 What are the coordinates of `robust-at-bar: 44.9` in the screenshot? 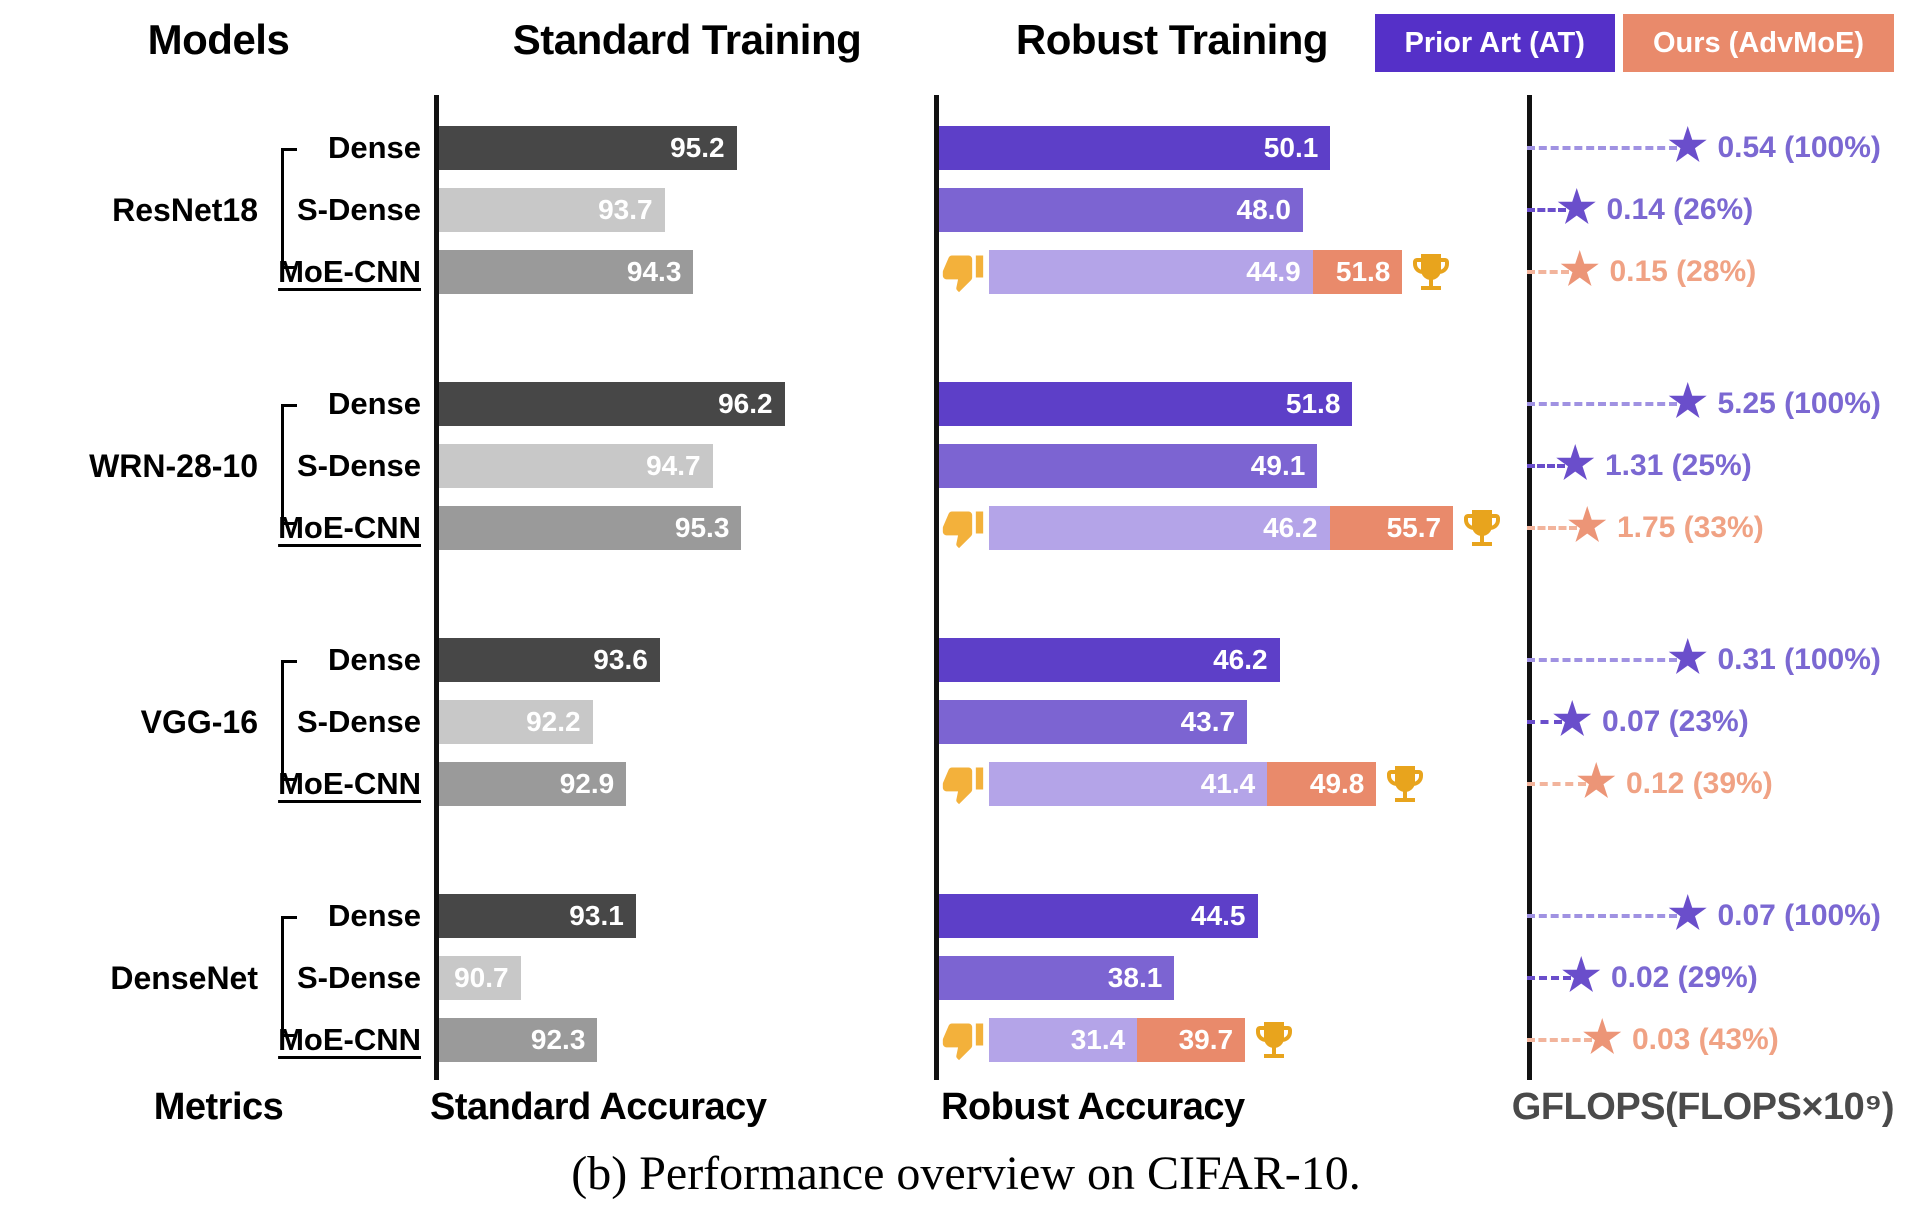 It's located at (1151, 272).